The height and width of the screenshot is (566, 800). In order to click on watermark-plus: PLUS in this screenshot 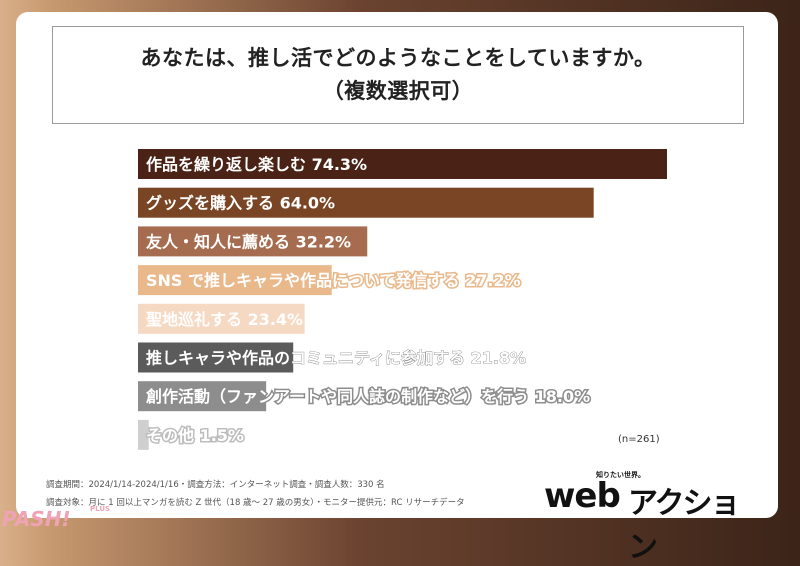, I will do `click(100, 509)`.